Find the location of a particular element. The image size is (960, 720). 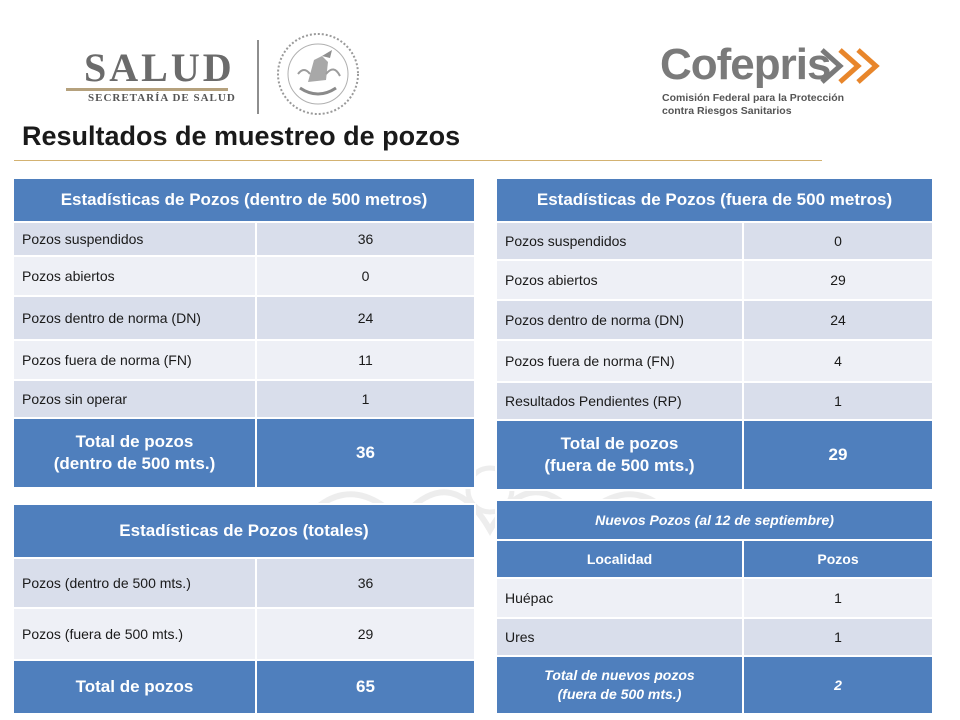

cofepris-sub-line2: contra Riesgos Sanitarios is located at coordinates (727, 111).